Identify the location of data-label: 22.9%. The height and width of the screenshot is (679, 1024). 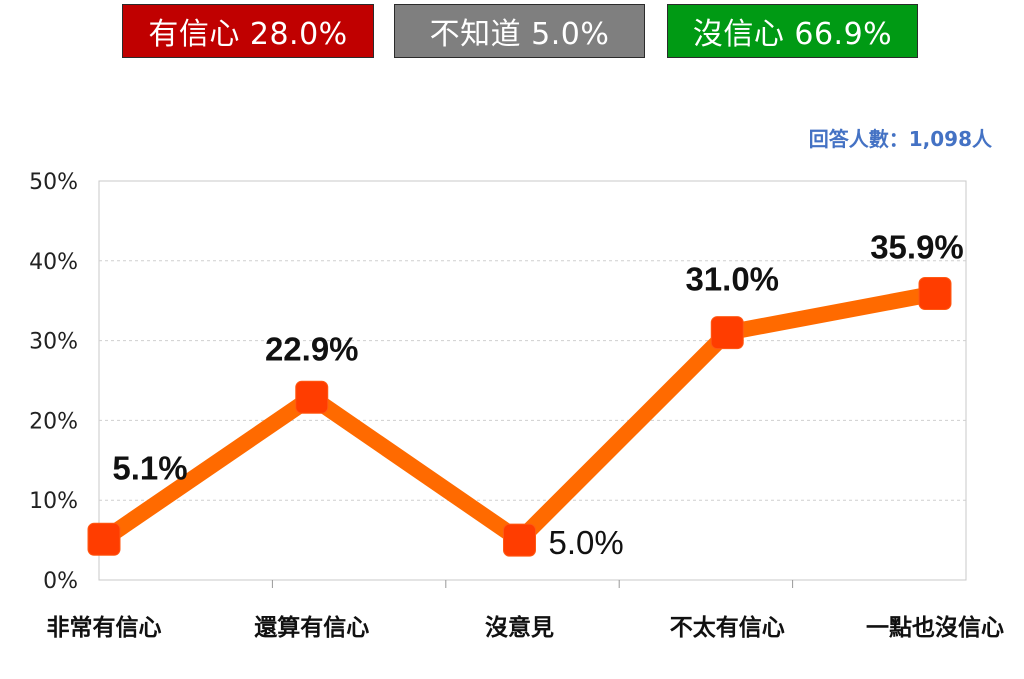
(312, 348).